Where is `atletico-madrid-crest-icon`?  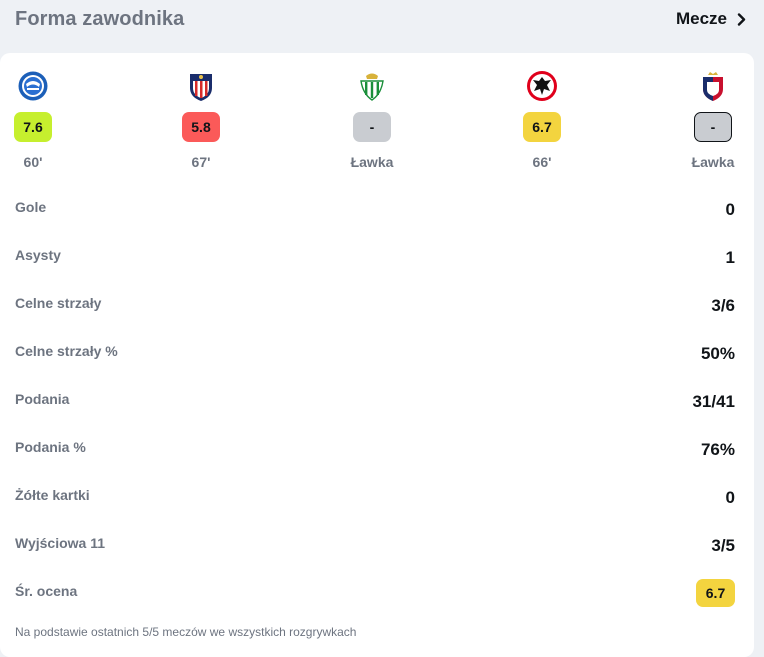
atletico-madrid-crest-icon is located at coordinates (201, 86).